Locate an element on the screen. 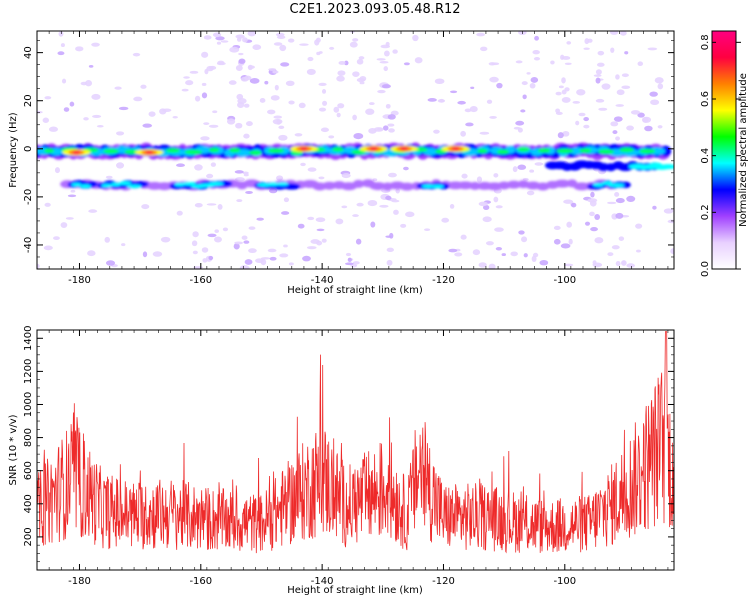 This screenshot has width=750, height=600. x-tick-label: -100 is located at coordinates (564, 581).